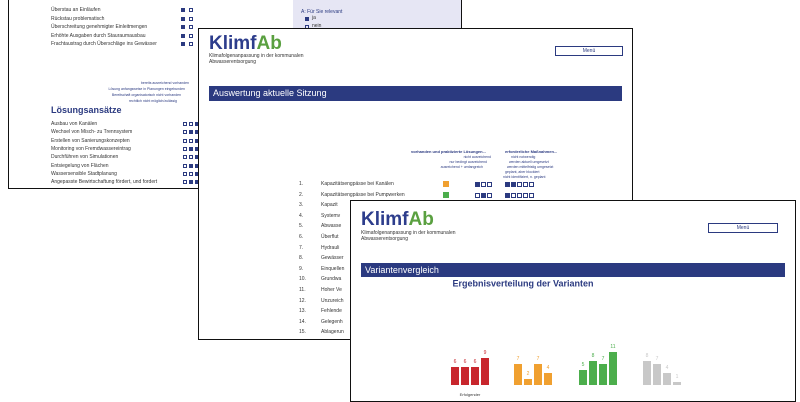 Image resolution: width=800 pixels, height=402 pixels. I want to click on value-label: 4, so click(667, 368).